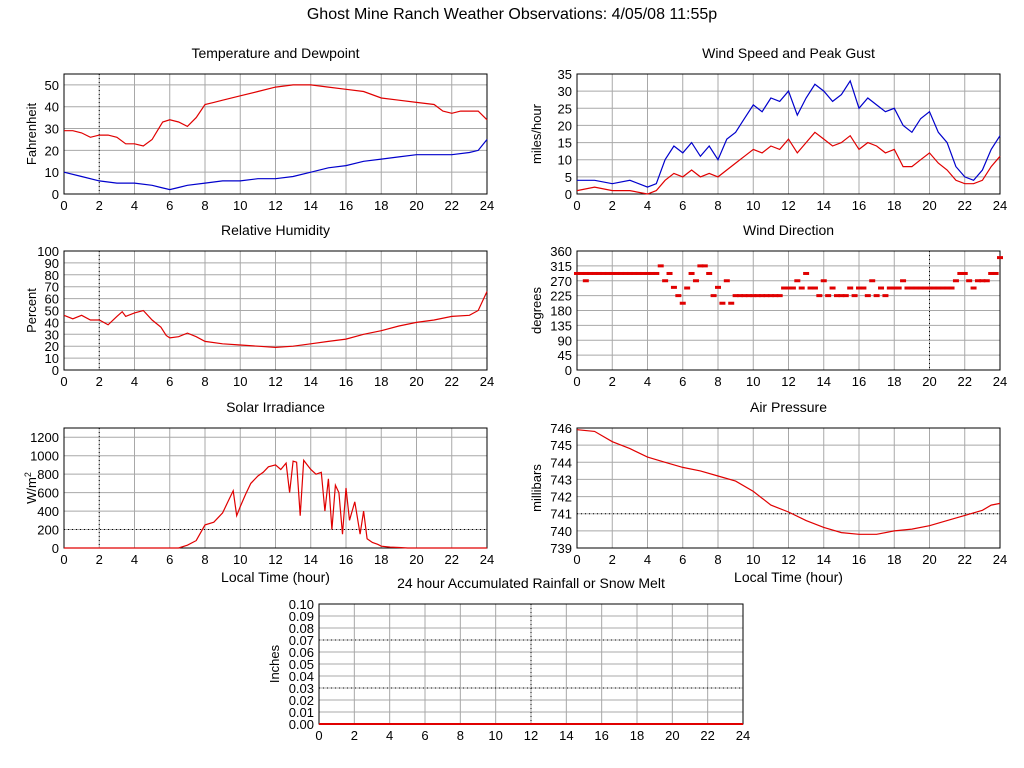 Image resolution: width=1024 pixels, height=768 pixels. Describe the element at coordinates (52, 107) in the screenshot. I see `temp-ytick-label: 40` at that location.